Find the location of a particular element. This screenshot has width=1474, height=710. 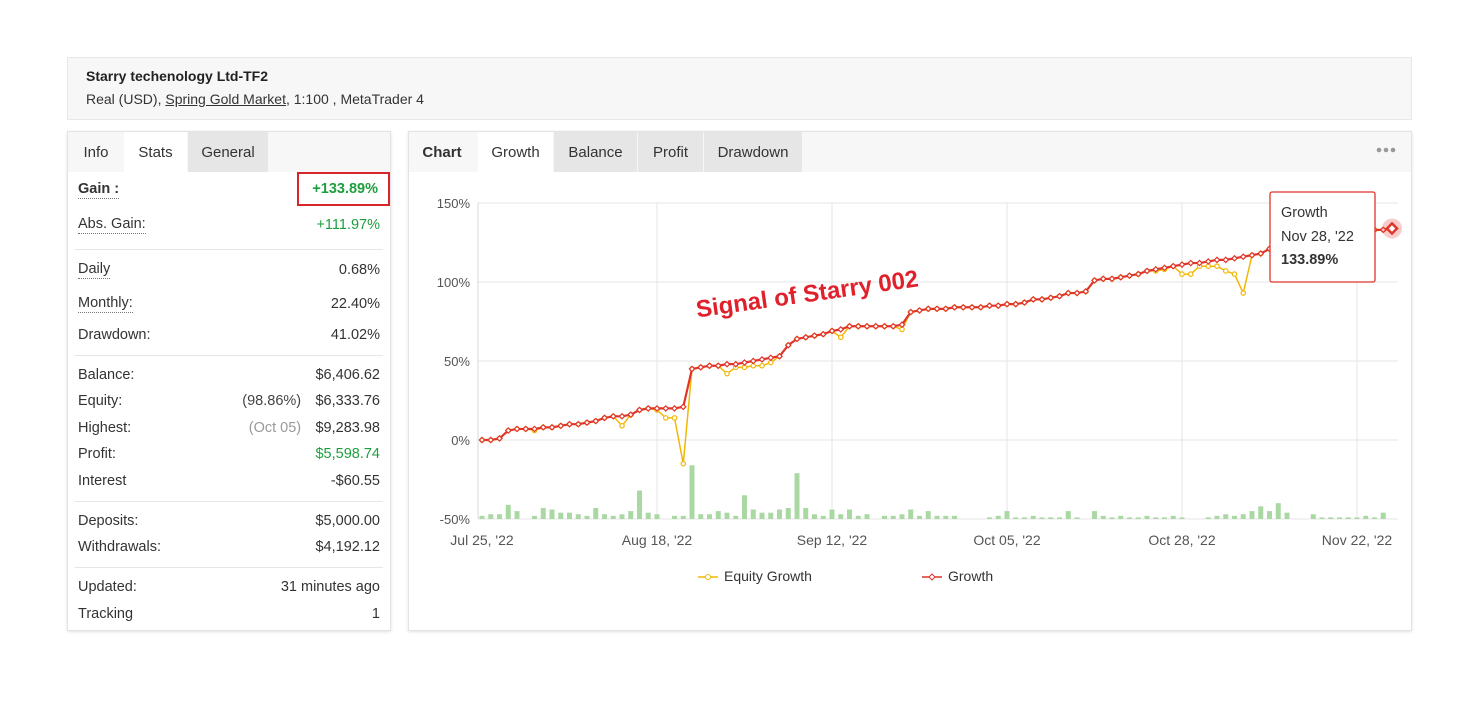

chart-label: Chart is located at coordinates (442, 152).